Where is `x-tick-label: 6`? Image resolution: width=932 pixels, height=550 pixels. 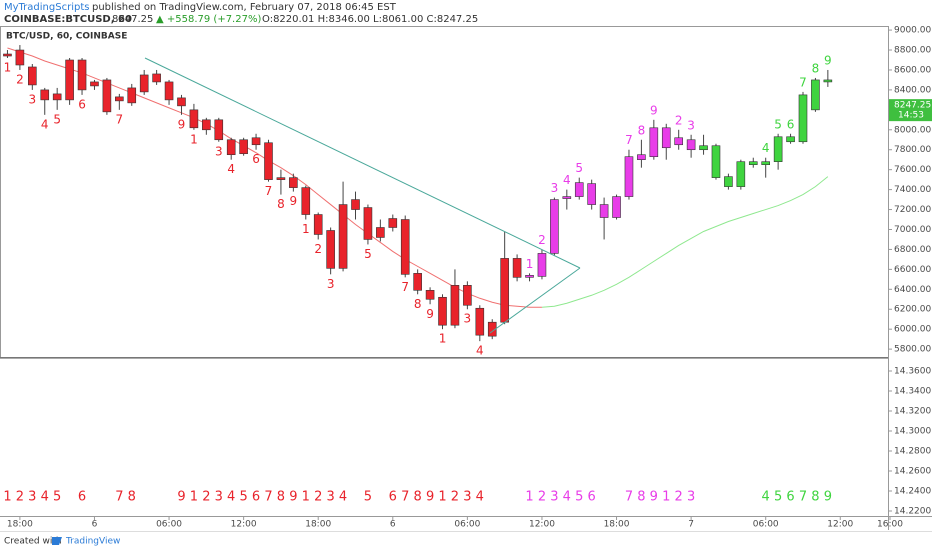 x-tick-label: 6 is located at coordinates (95, 525).